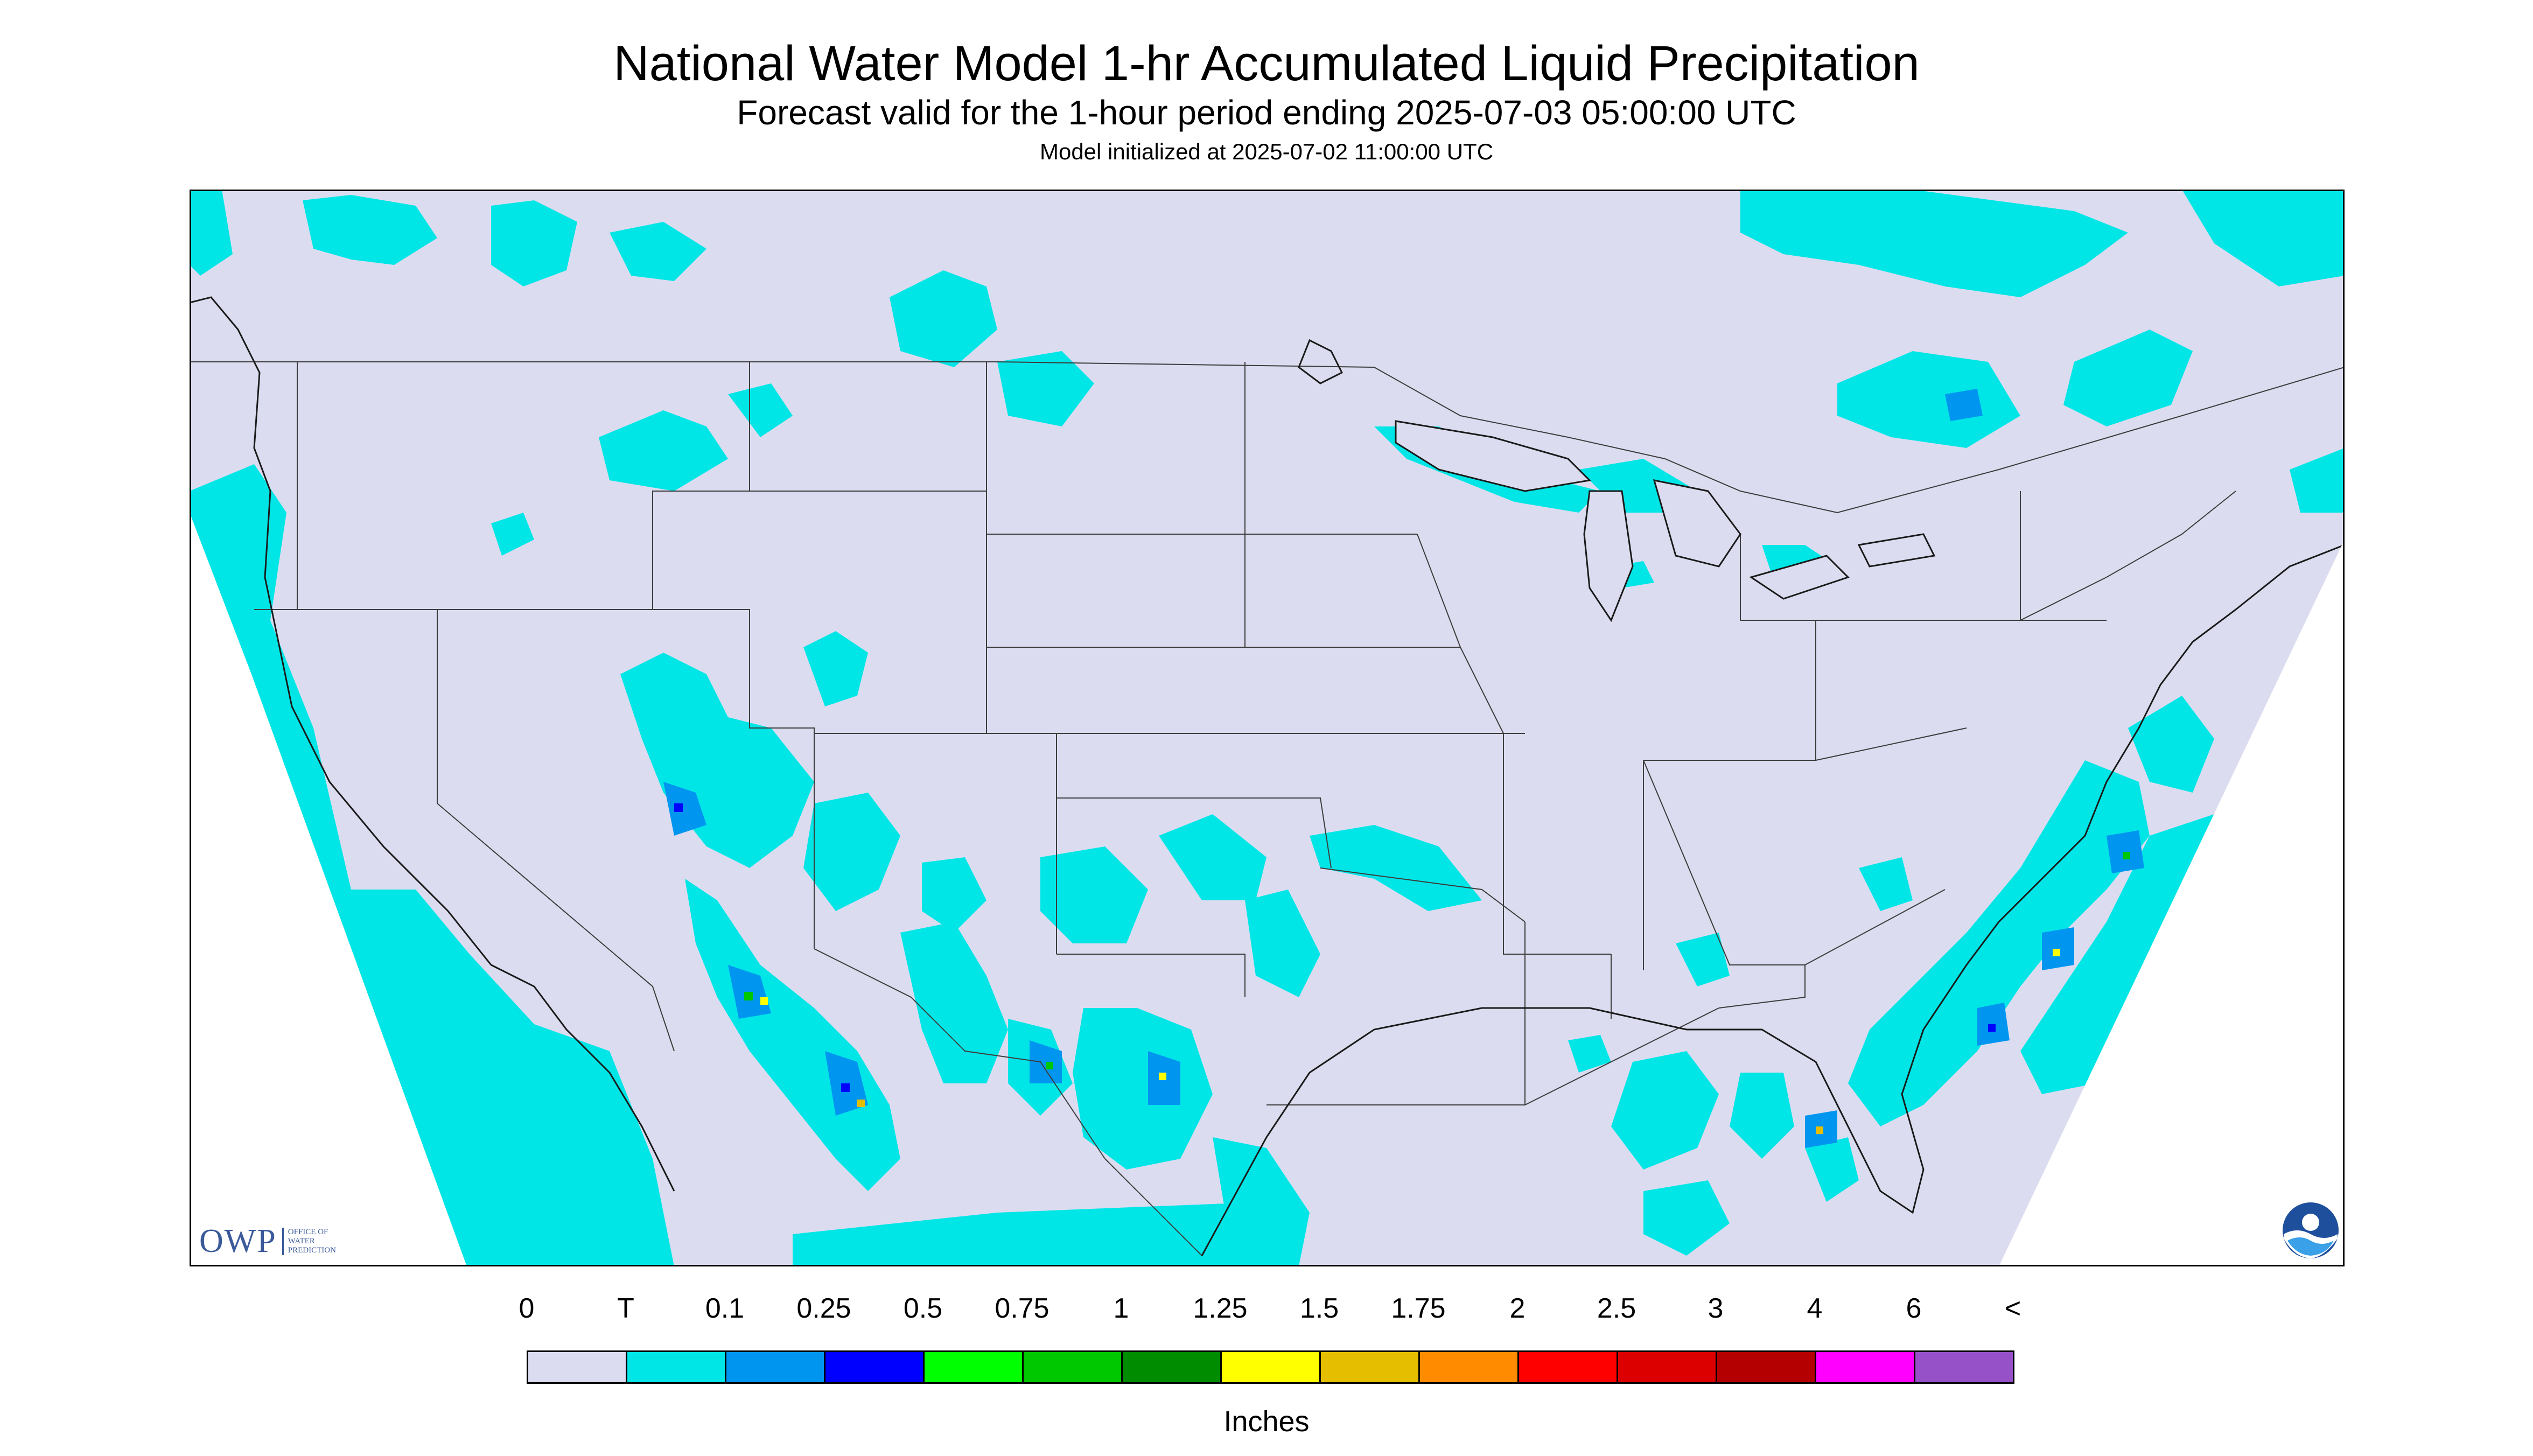 This screenshot has width=2533, height=1456. What do you see at coordinates (1121, 1308) in the screenshot?
I see `legend-label: 1` at bounding box center [1121, 1308].